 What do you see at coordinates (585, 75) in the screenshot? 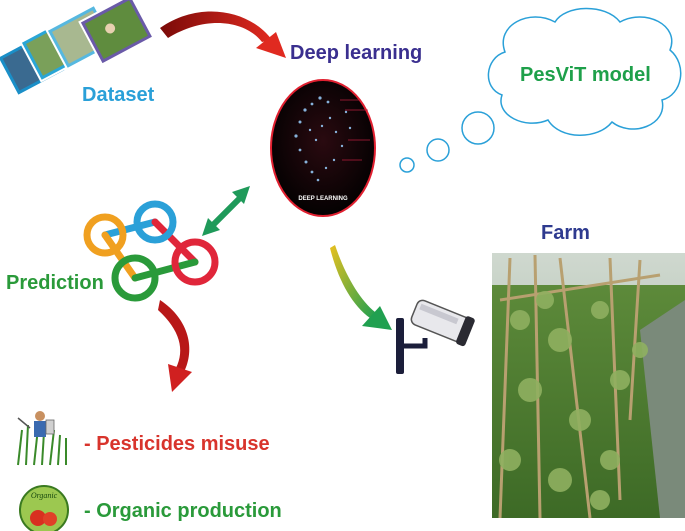
I see `pesvit-model-label: PesViT model` at bounding box center [585, 75].